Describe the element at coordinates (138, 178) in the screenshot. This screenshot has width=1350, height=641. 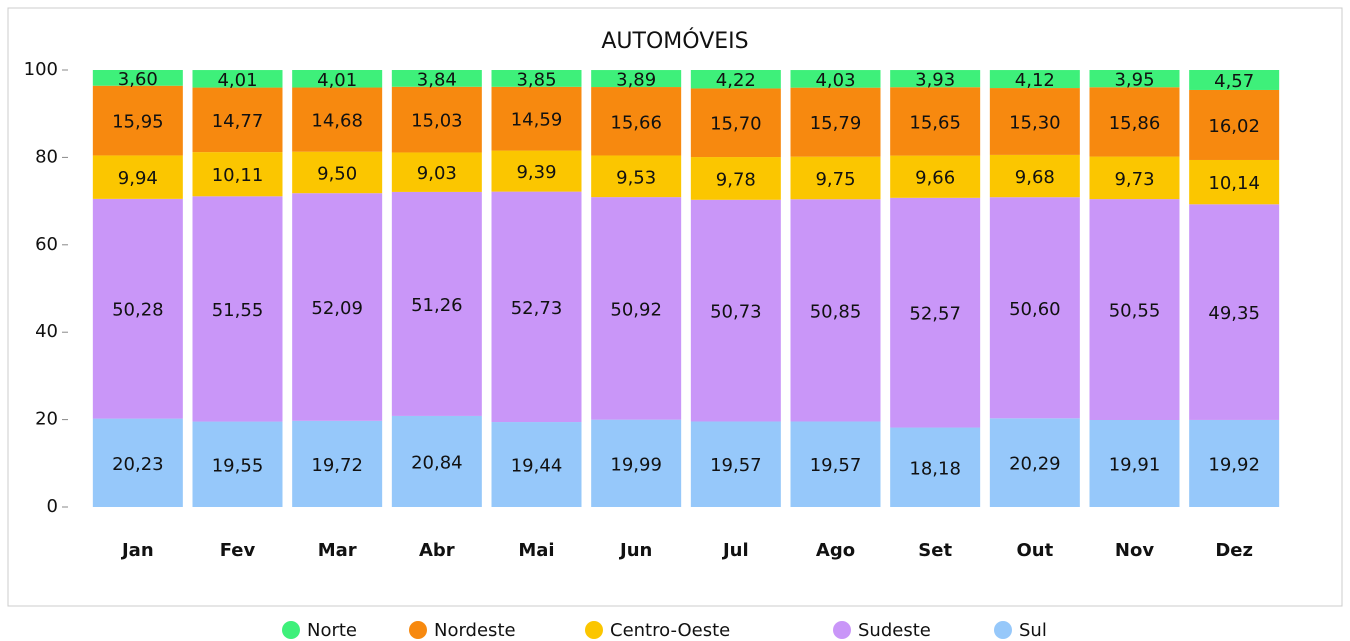
I see `data-label: 9,94` at that location.